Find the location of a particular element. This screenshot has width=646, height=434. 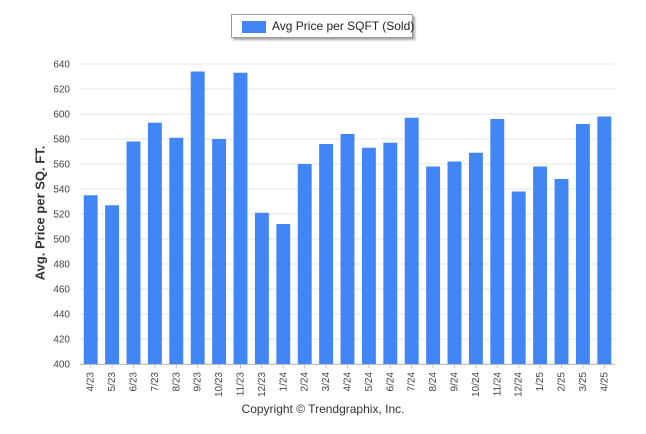

x-tick-label: 6/24 is located at coordinates (390, 382).